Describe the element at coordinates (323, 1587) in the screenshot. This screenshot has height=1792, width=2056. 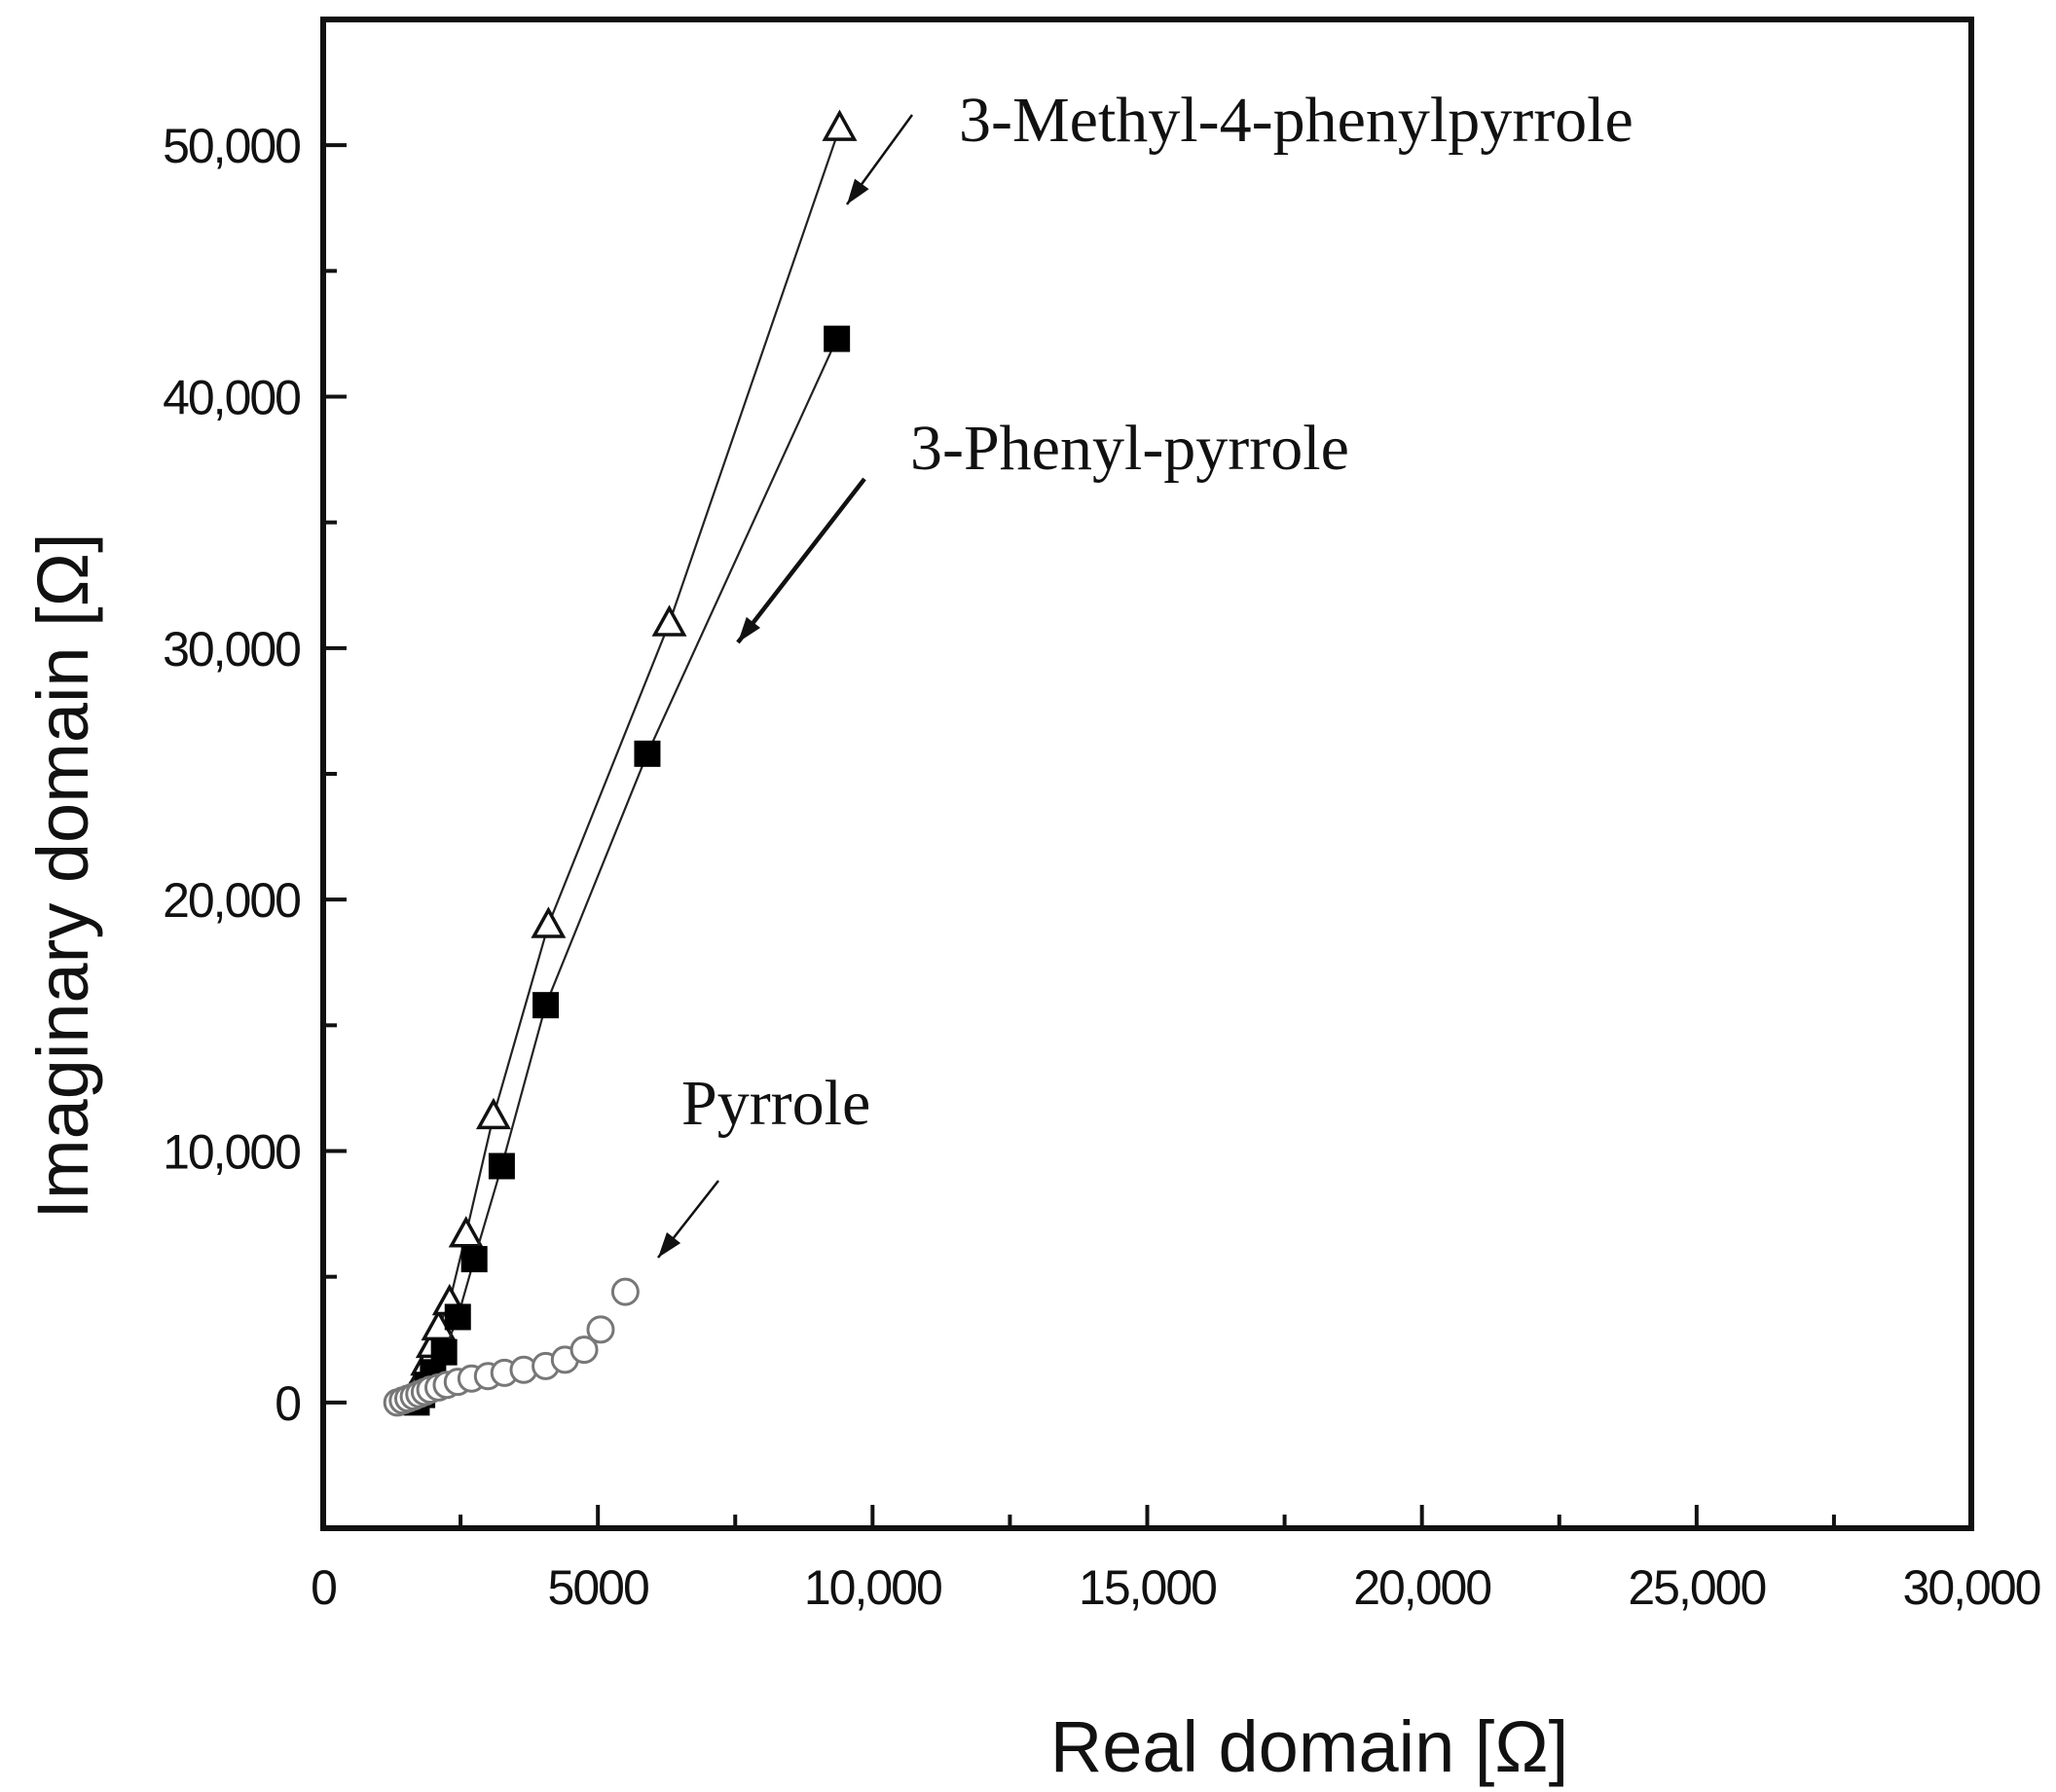
I see `x-tick-label: 0` at that location.